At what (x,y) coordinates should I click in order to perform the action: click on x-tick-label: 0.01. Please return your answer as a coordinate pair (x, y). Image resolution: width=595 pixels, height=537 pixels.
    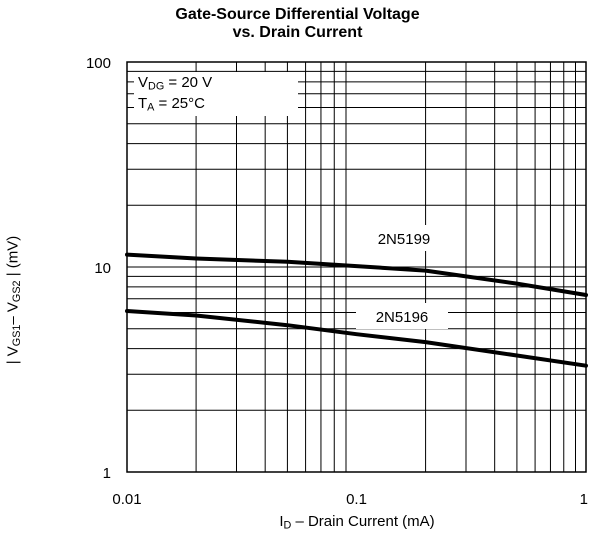
    Looking at the image, I should click on (126, 499).